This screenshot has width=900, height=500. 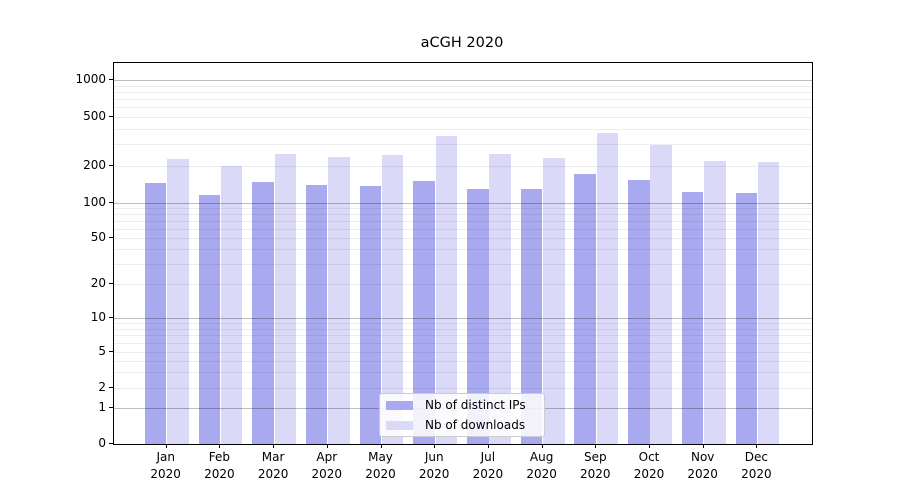 What do you see at coordinates (98, 317) in the screenshot?
I see `y-tick-label: 10` at bounding box center [98, 317].